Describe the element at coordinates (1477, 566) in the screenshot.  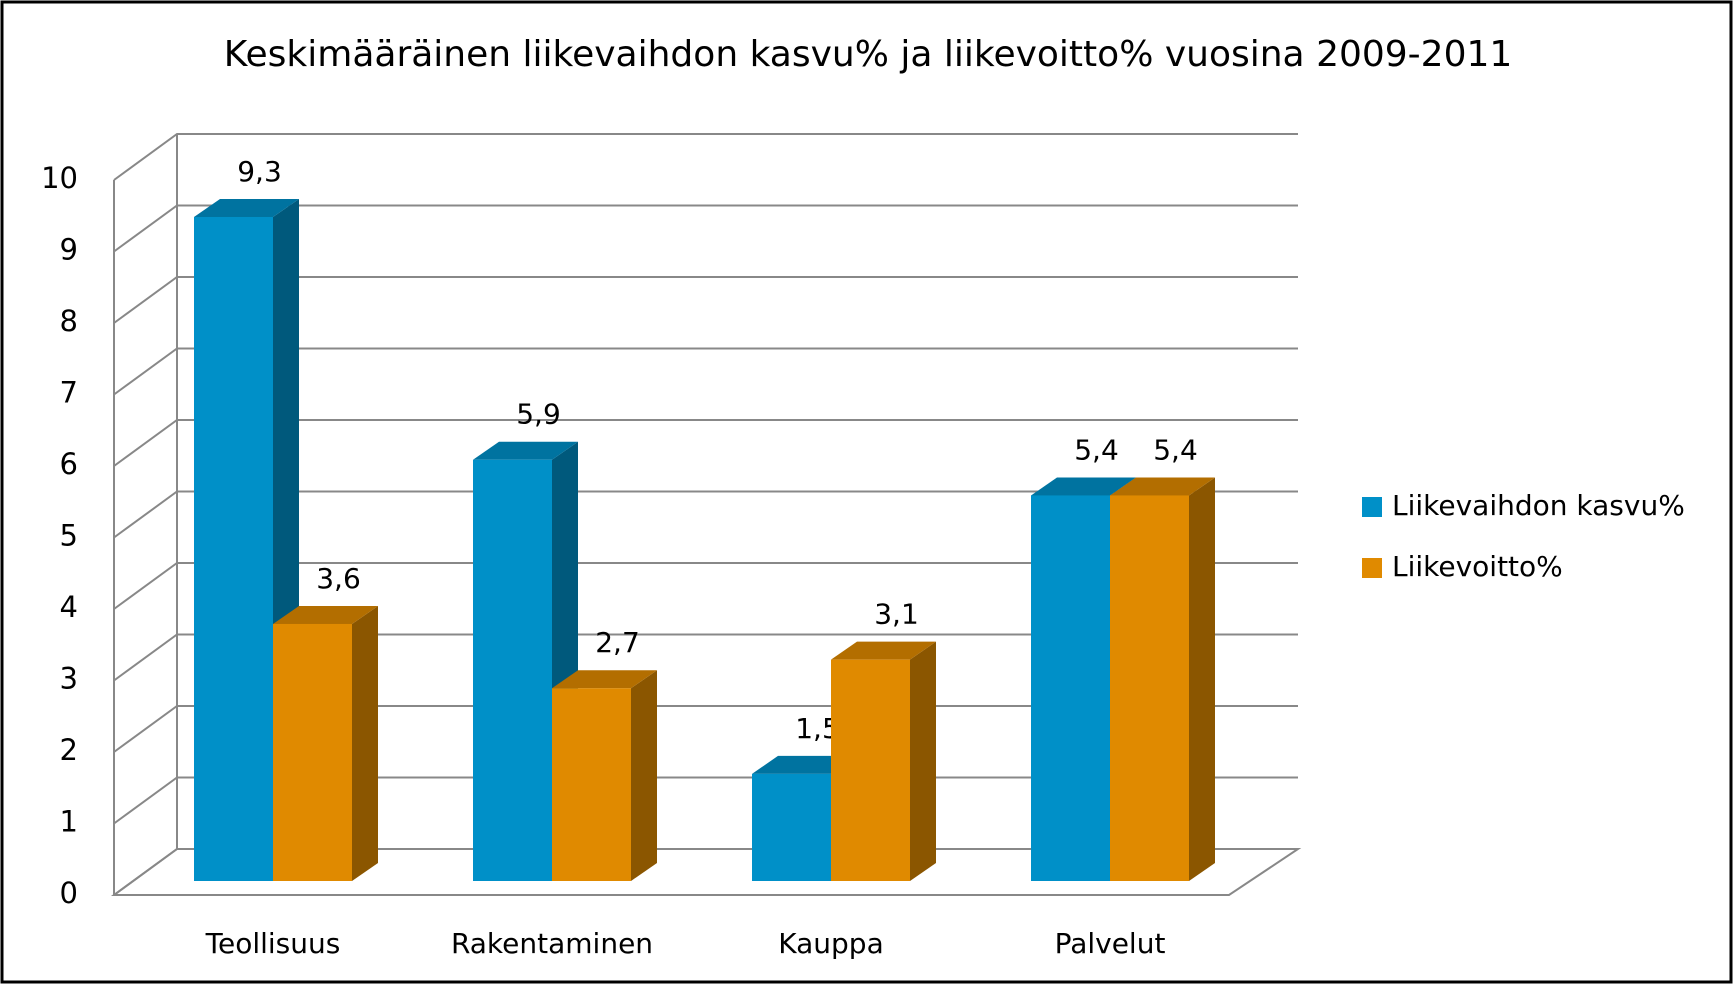
I see `legend-label: Liikevoitto%` at that location.